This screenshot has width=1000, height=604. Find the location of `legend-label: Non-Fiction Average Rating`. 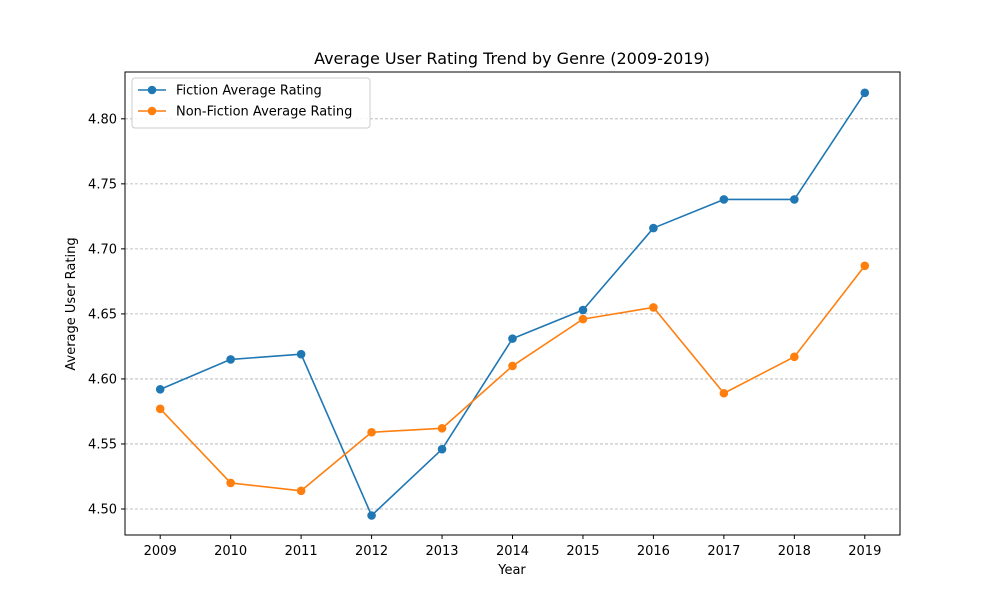

legend-label: Non-Fiction Average Rating is located at coordinates (264, 112).